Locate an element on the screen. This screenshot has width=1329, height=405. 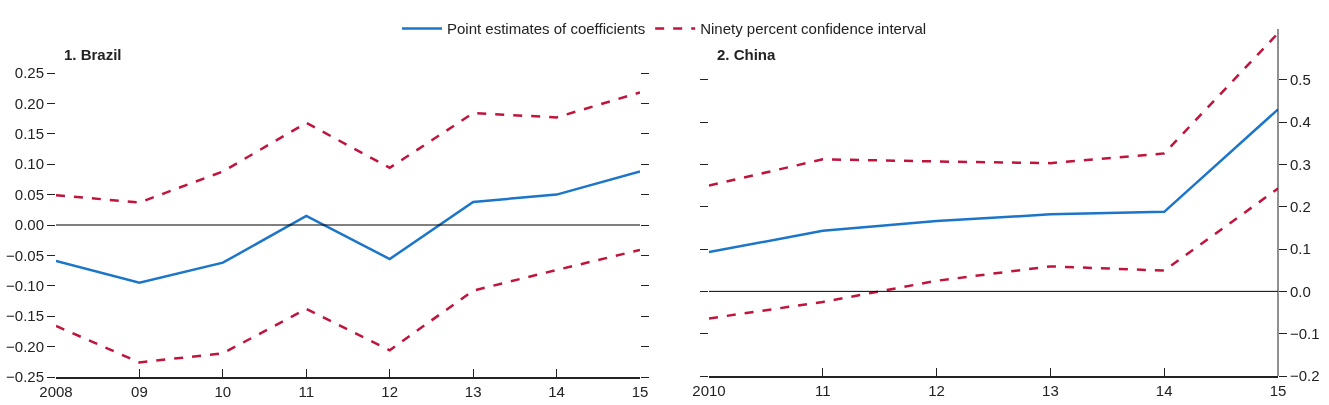
chart-title: 1. Brazil is located at coordinates (93, 55).